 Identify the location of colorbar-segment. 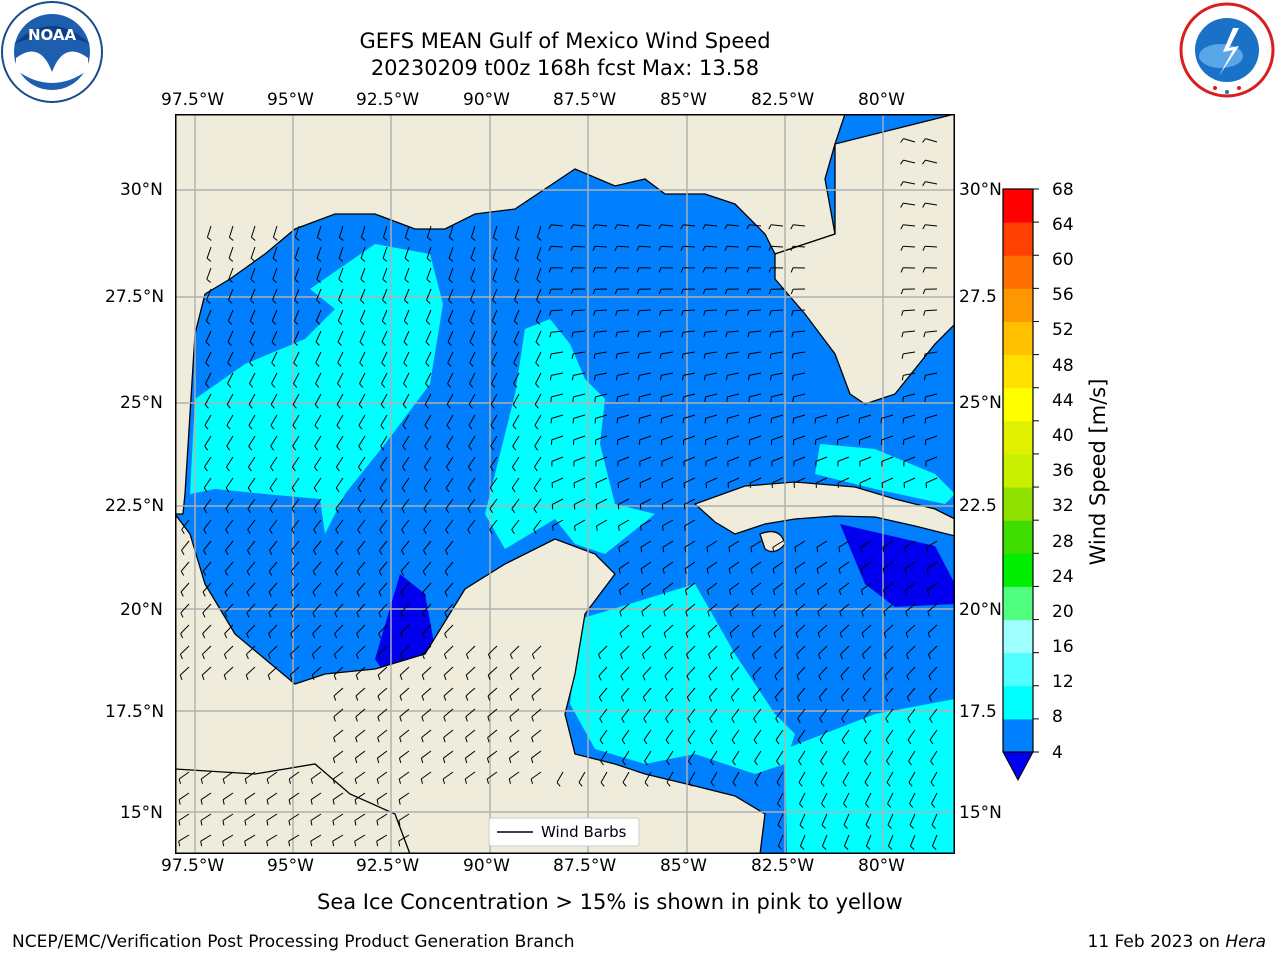
(1018, 305).